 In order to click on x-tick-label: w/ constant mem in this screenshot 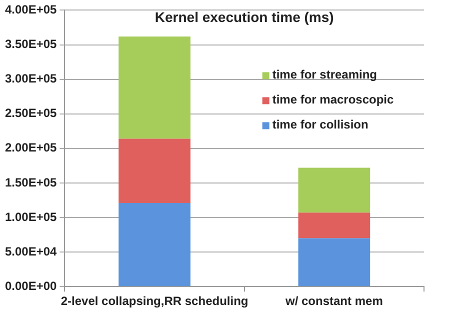, I will do `click(333, 301)`.